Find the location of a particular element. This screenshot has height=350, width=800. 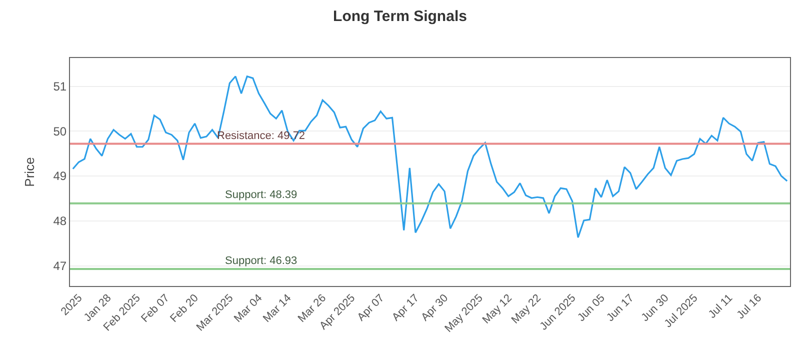

x-tick-label: Apr 07 is located at coordinates (371, 308).